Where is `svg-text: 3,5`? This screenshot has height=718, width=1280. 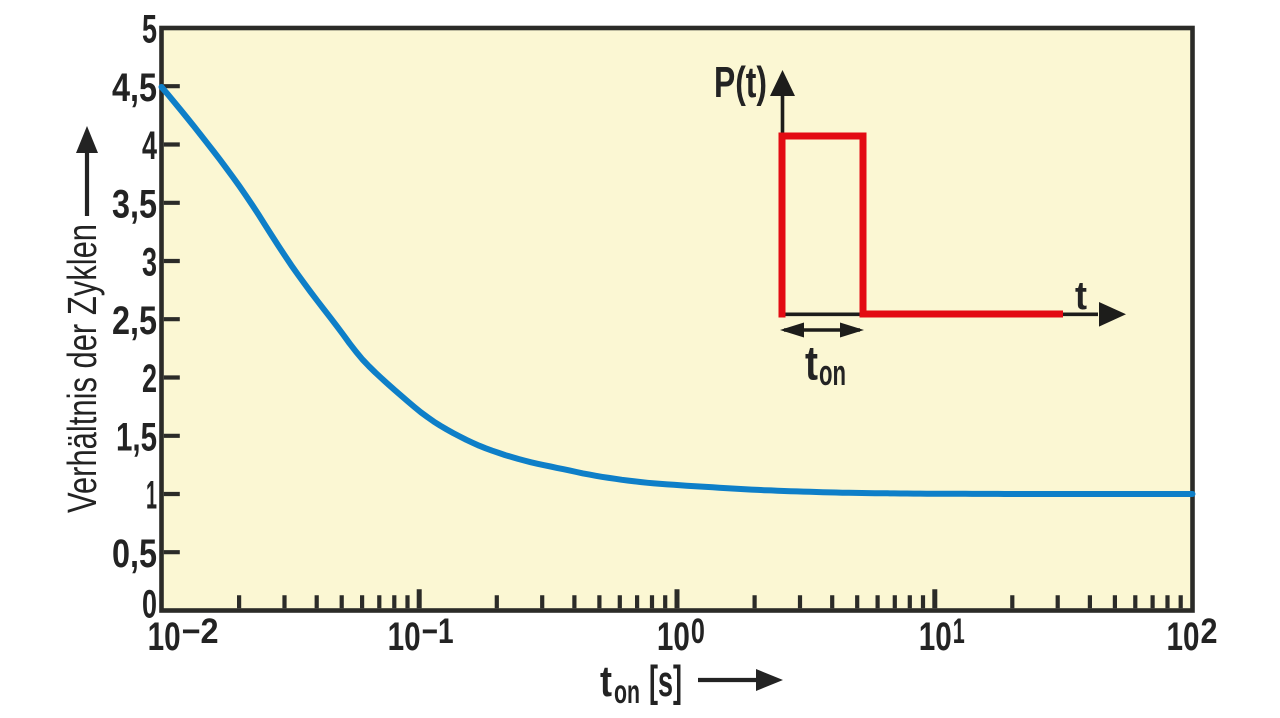
svg-text: 3,5 is located at coordinates (134, 204).